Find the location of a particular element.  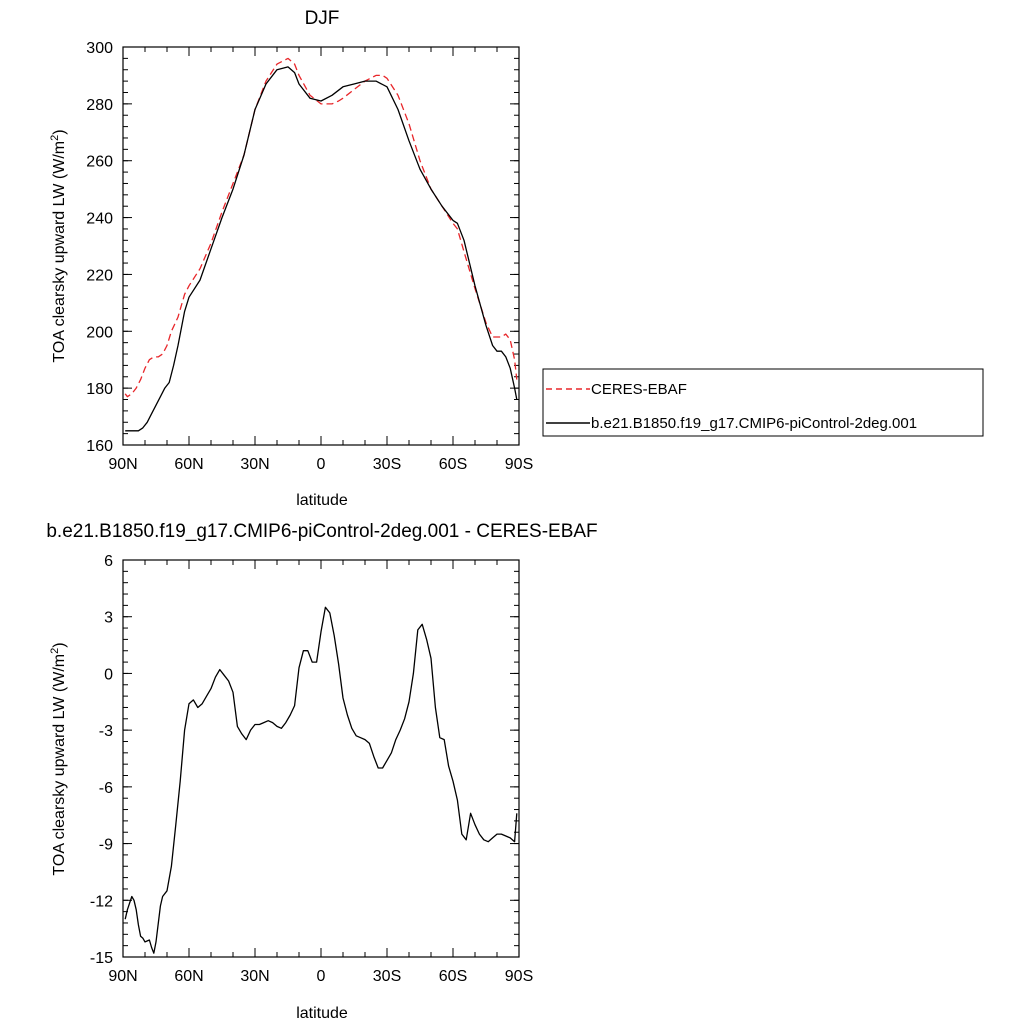

top-y-tick-label: 200 is located at coordinates (99, 332).